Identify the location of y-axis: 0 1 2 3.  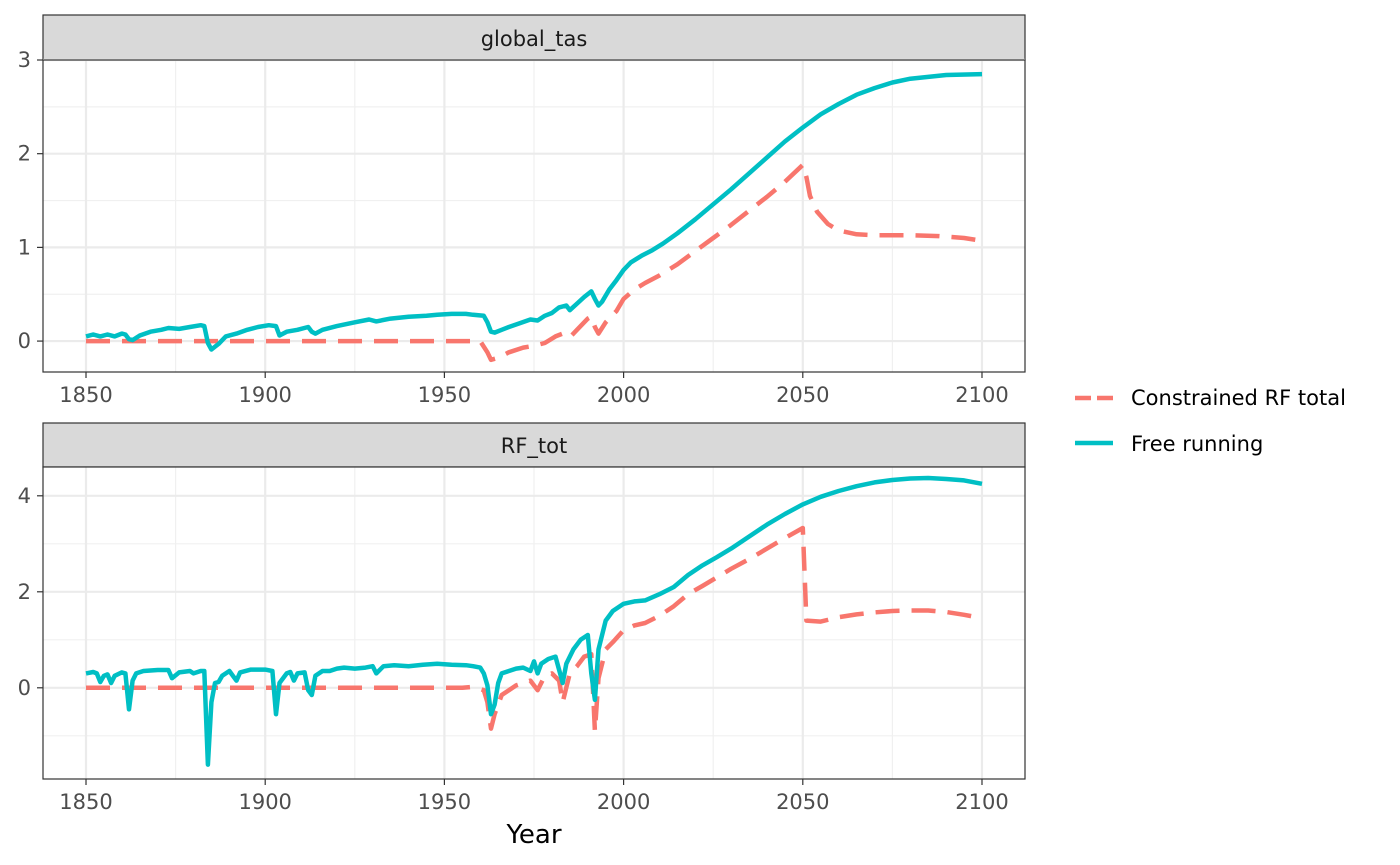
(30, 200).